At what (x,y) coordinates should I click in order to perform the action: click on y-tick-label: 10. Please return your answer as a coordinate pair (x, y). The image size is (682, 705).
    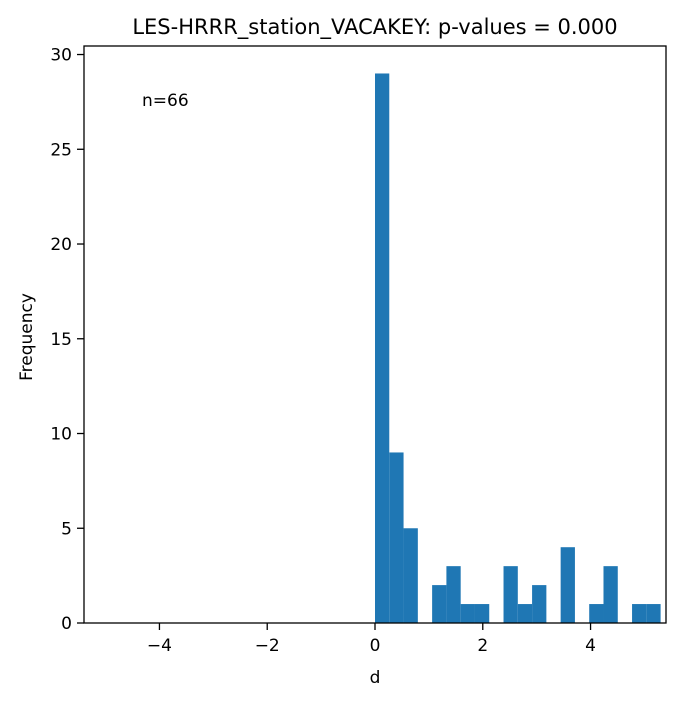
    Looking at the image, I should click on (61, 435).